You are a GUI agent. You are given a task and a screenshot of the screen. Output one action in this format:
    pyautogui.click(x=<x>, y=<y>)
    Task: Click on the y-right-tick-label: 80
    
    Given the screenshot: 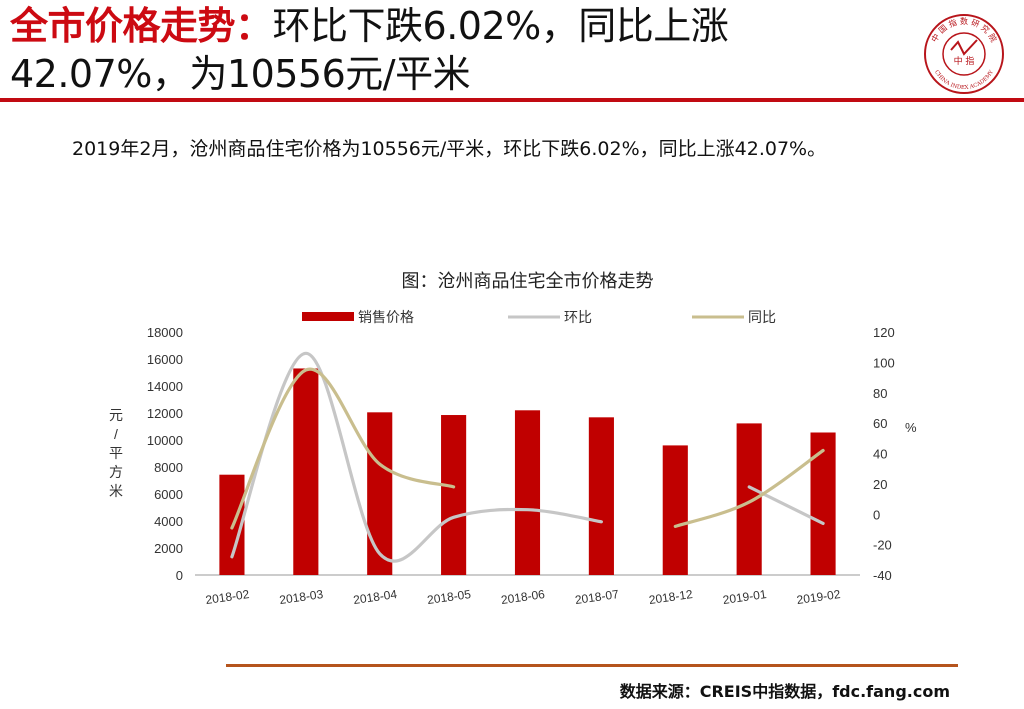 What is the action you would take?
    pyautogui.click(x=880, y=393)
    